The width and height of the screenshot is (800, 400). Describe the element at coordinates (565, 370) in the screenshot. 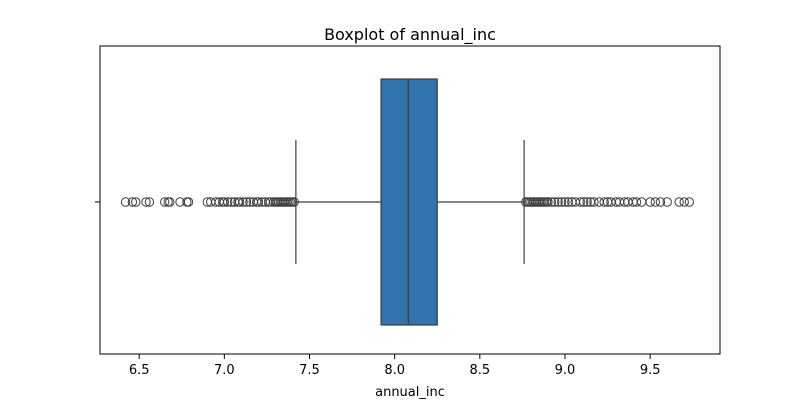

I see `x-tick-label: 9.0` at that location.